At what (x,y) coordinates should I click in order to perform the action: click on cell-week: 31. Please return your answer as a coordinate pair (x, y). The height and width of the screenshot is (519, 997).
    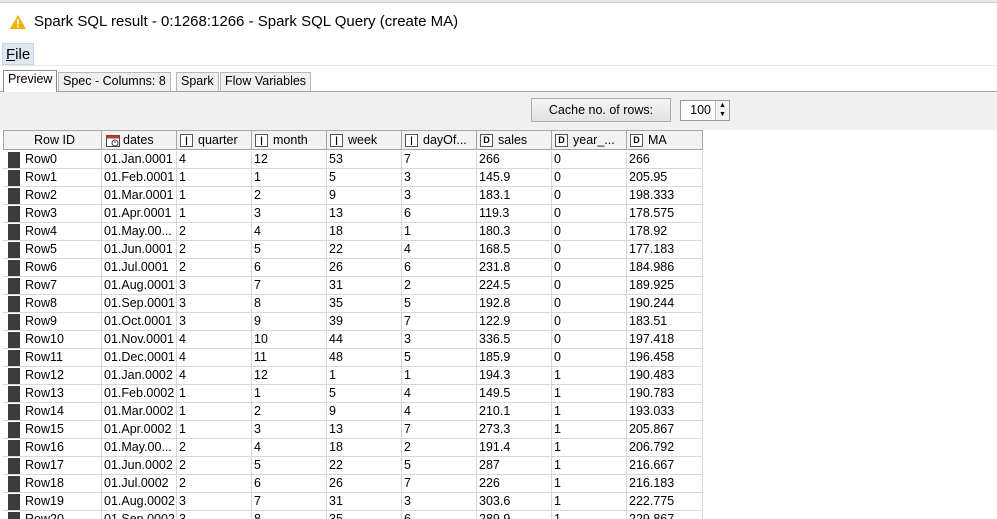
    Looking at the image, I should click on (364, 502).